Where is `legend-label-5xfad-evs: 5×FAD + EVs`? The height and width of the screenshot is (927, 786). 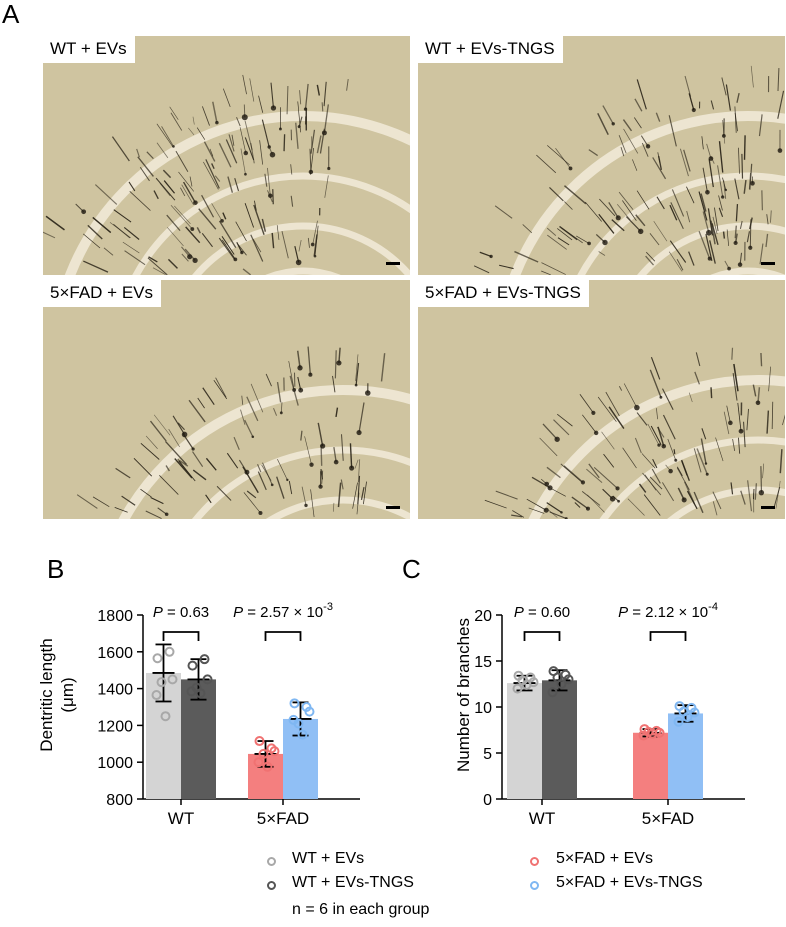
legend-label-5xfad-evs: 5×FAD + EVs is located at coordinates (604, 858).